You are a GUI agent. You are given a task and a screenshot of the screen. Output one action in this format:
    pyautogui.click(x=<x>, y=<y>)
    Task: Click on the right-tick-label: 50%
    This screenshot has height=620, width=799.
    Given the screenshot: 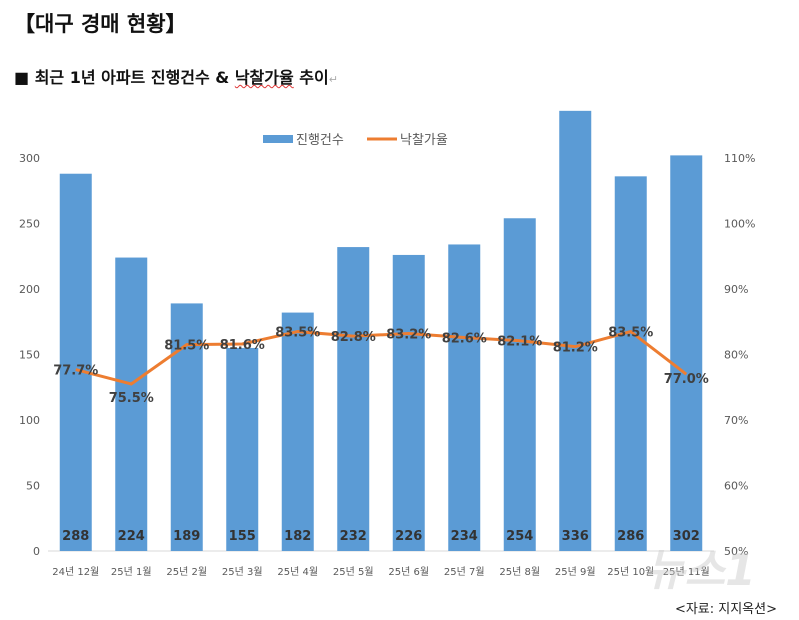 What is the action you would take?
    pyautogui.click(x=736, y=551)
    